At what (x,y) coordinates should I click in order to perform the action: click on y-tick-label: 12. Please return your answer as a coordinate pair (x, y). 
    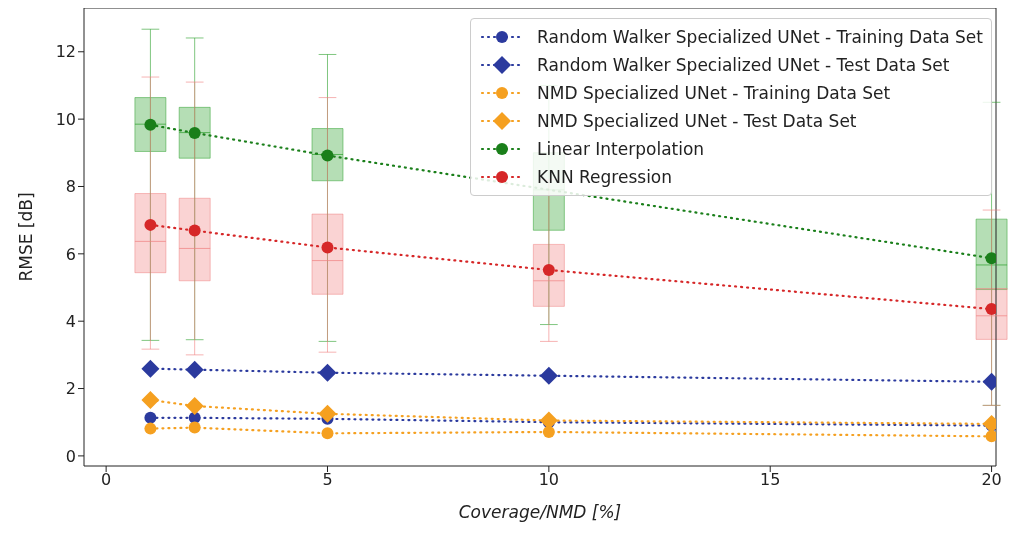
    Looking at the image, I should click on (65, 52).